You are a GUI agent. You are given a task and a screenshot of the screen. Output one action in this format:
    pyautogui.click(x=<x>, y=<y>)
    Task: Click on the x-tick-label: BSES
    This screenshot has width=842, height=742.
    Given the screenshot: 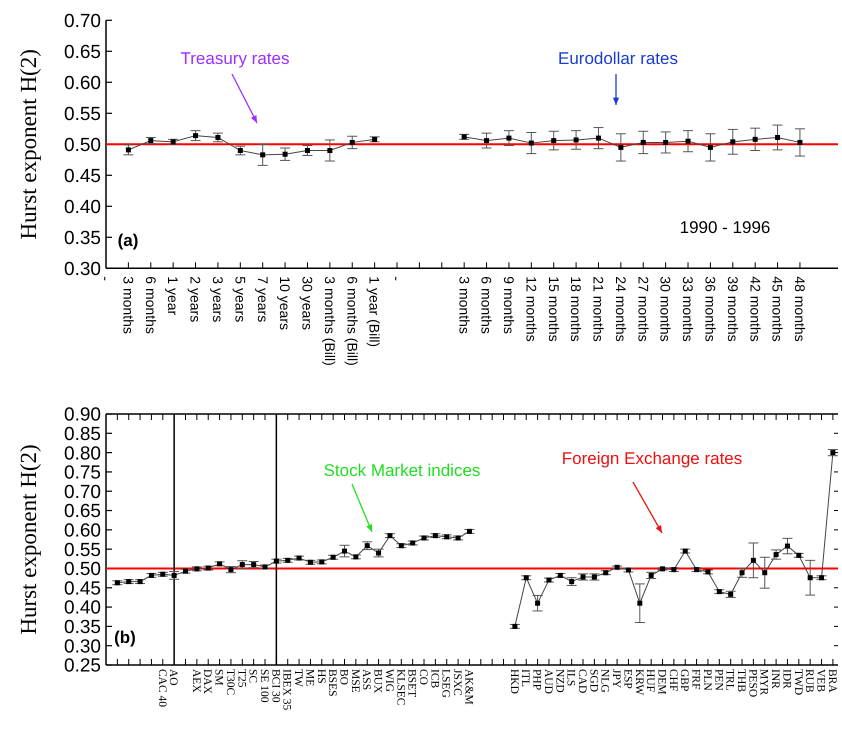 What is the action you would take?
    pyautogui.click(x=332, y=682)
    